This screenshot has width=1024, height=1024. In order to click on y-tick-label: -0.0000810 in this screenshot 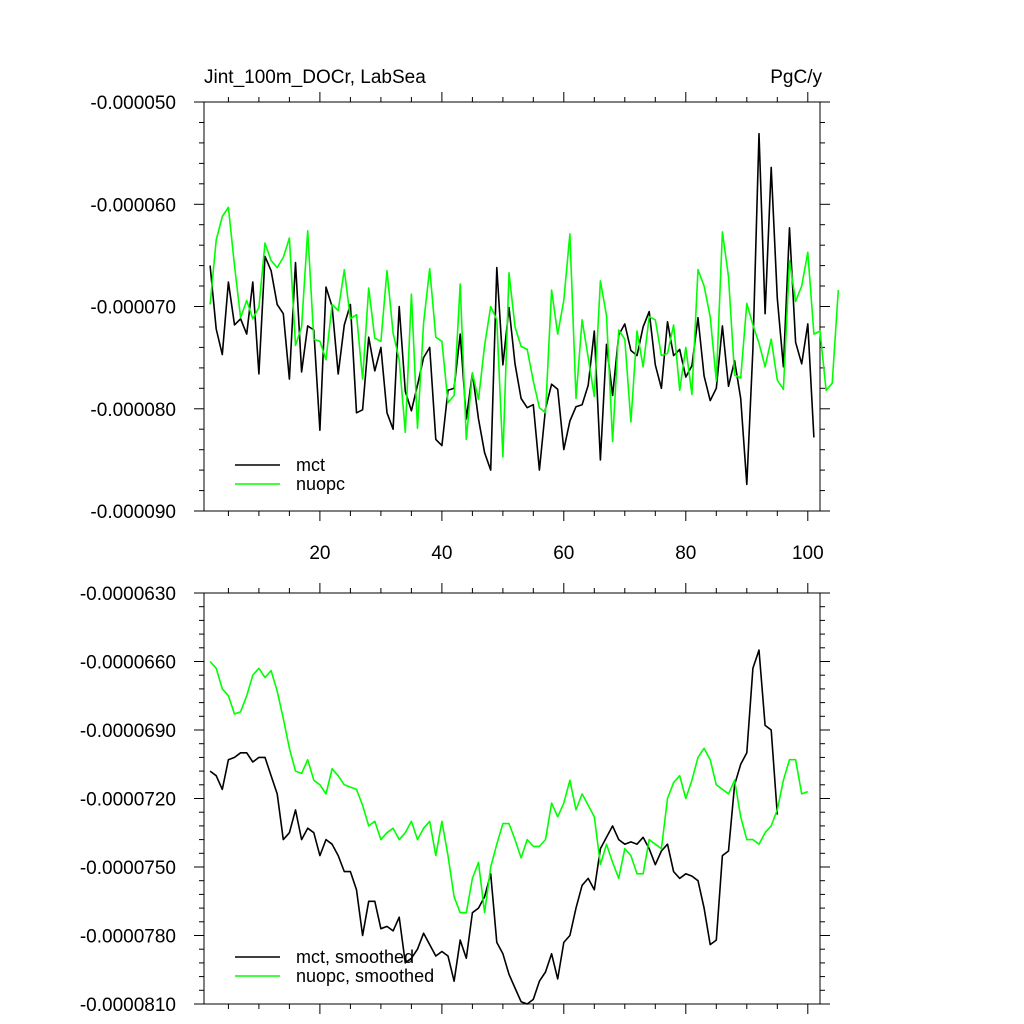, I will do `click(128, 1005)`.